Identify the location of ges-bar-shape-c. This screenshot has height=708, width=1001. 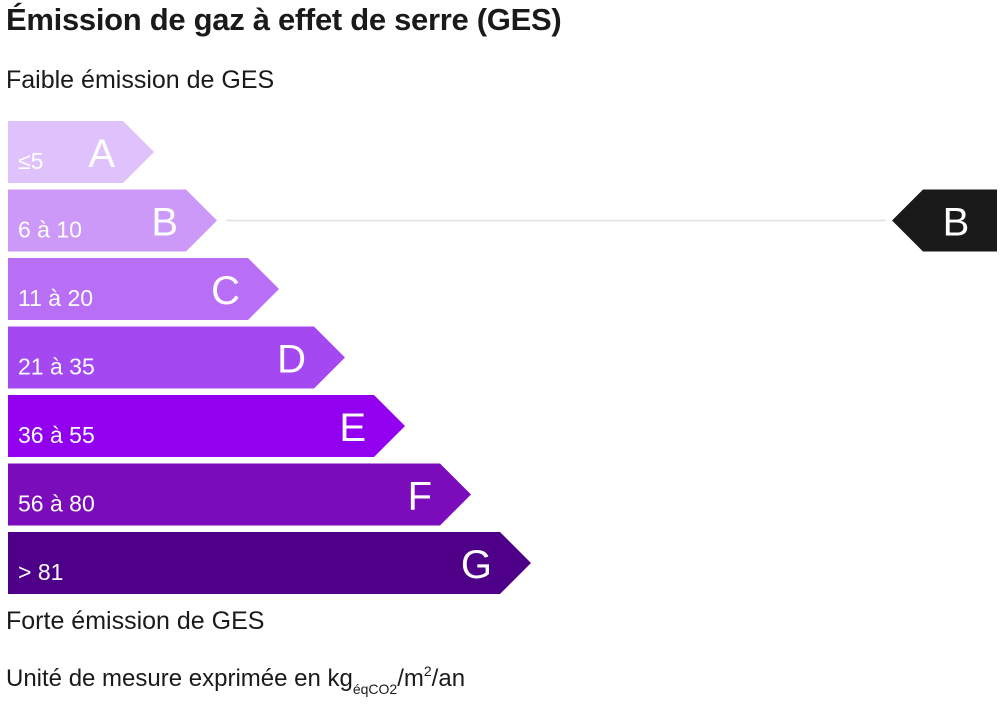
(143, 289).